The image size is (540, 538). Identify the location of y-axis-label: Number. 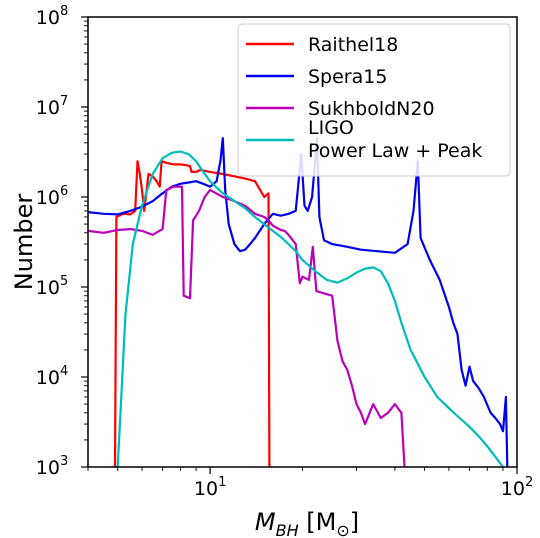
(24, 242).